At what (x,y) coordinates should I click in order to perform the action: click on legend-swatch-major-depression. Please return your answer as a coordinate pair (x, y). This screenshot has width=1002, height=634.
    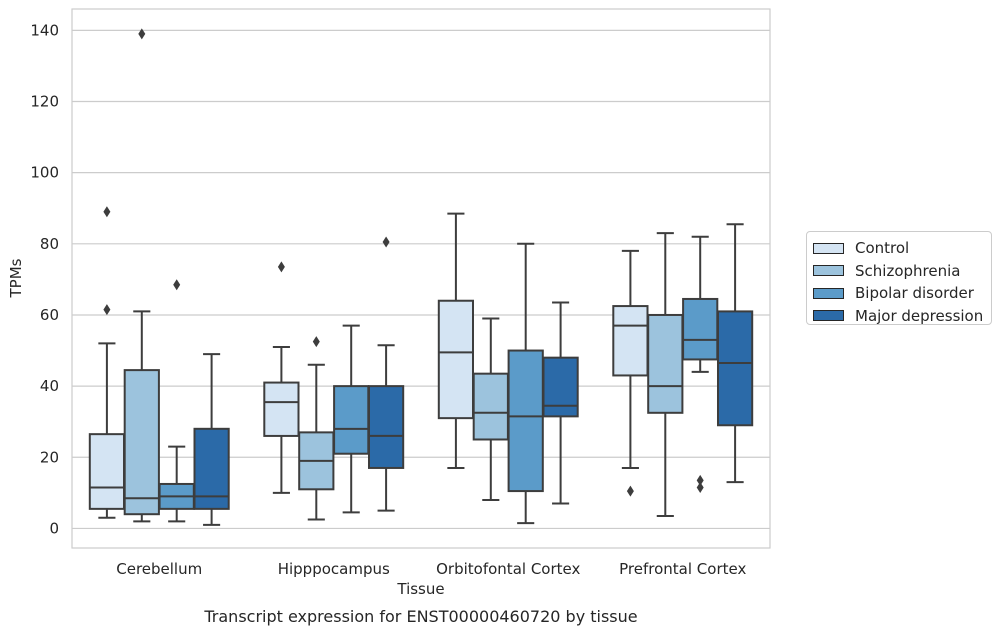
    Looking at the image, I should click on (828, 316).